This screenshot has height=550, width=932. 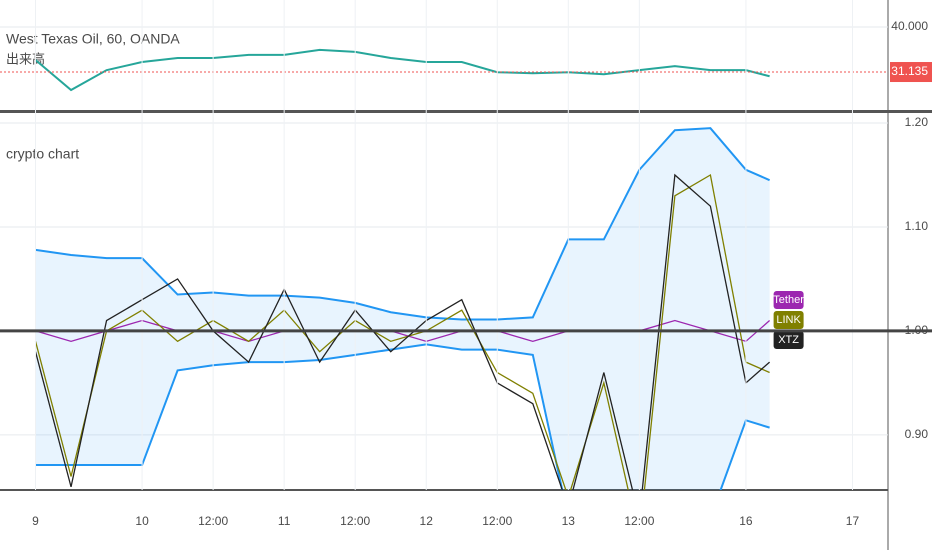 What do you see at coordinates (569, 521) in the screenshot?
I see `x-tick-label: 13` at bounding box center [569, 521].